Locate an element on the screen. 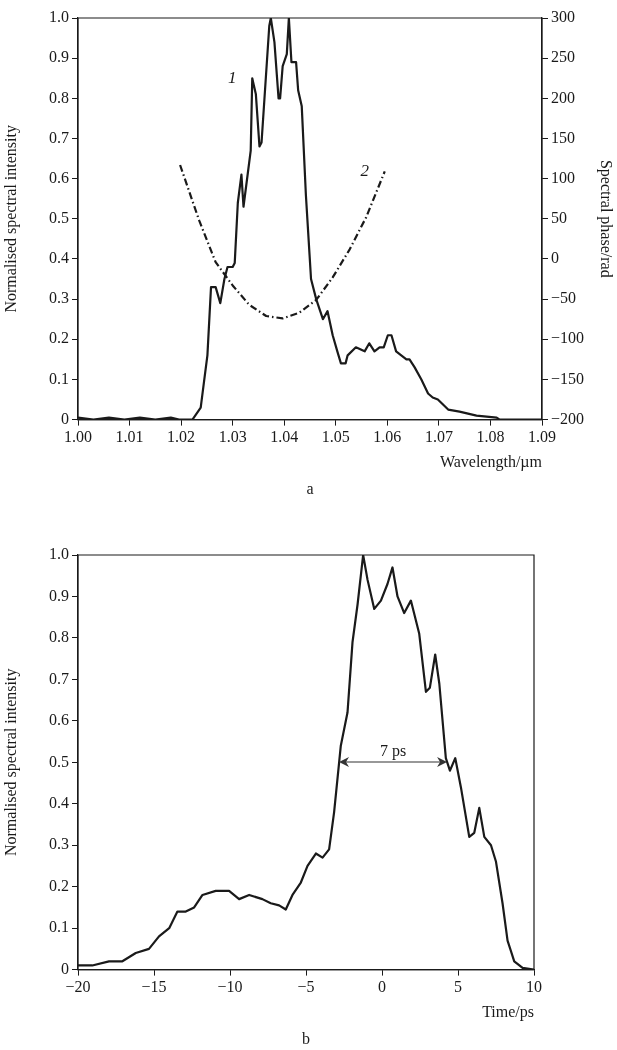 The height and width of the screenshot is (1050, 617). x-tick-label: 1.08 is located at coordinates (490, 437).